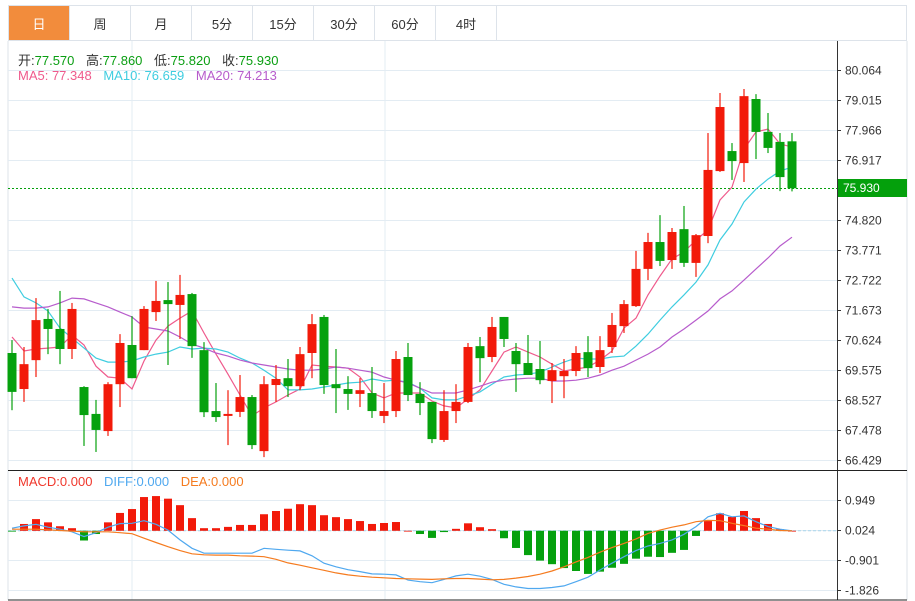 The width and height of the screenshot is (915, 601). Describe the element at coordinates (26, 60) in the screenshot. I see `open-label: 开:` at that location.